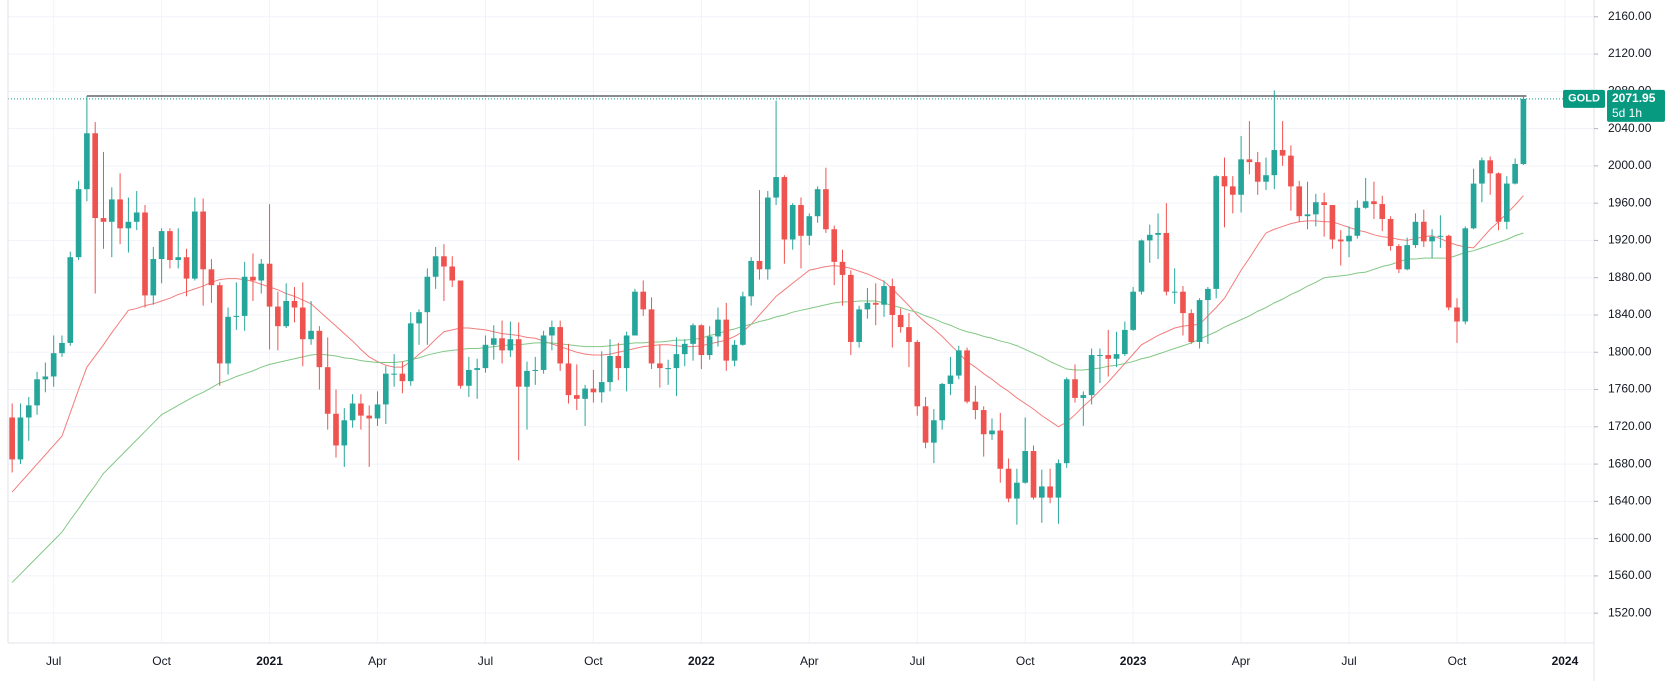 This screenshot has width=1677, height=681. I want to click on y-tick-label: 1760.00, so click(1630, 389).